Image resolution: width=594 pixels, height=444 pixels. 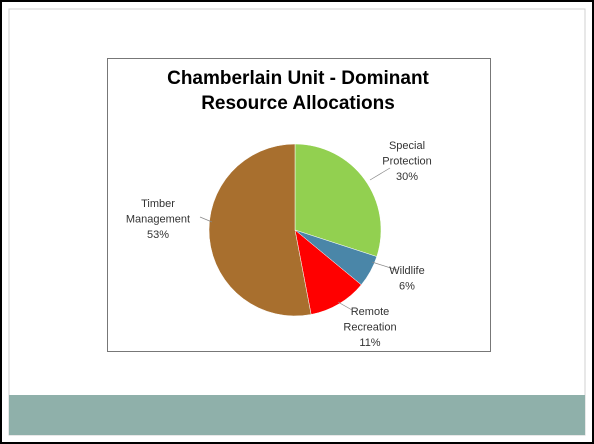 I want to click on slice-label: Timber Management, so click(x=158, y=212).